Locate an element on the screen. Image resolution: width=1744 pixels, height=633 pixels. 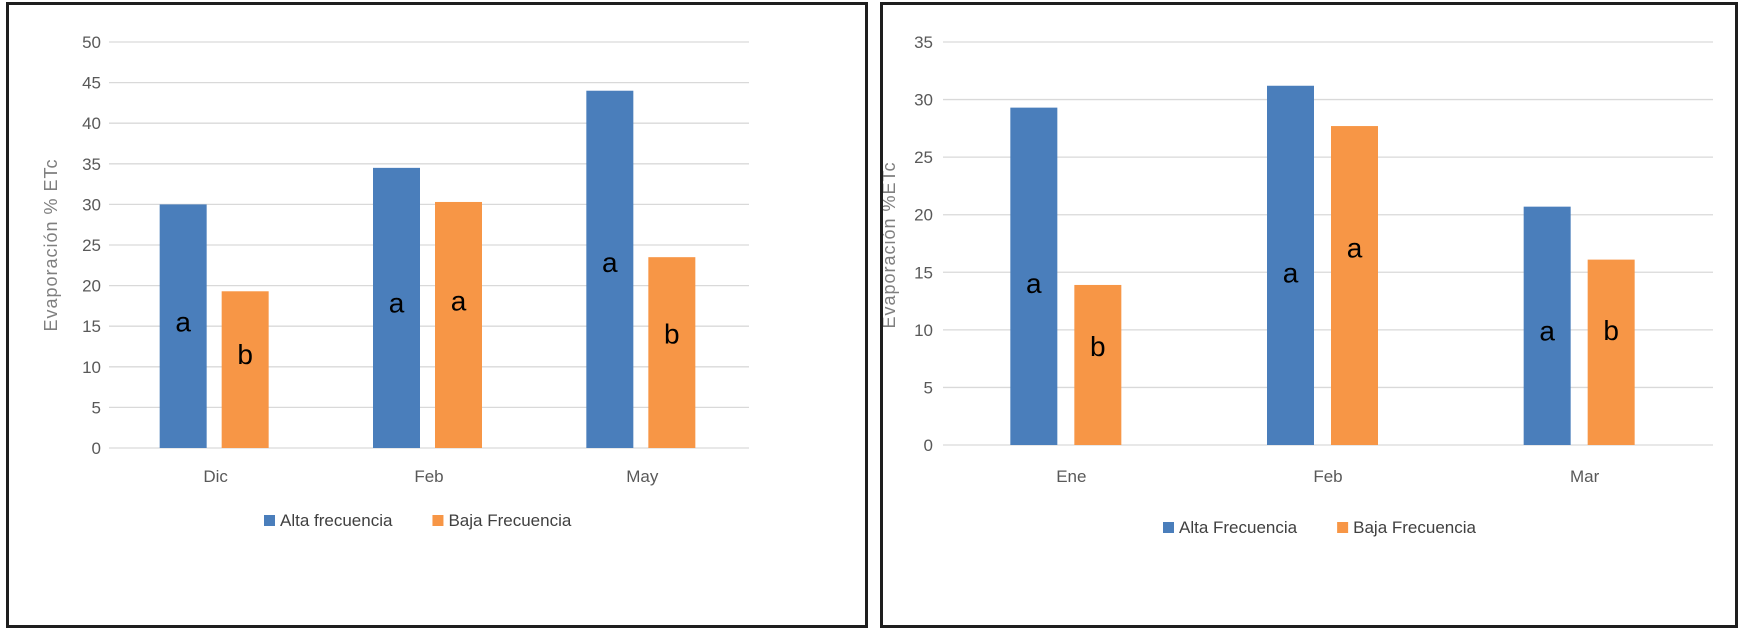
legend-label: Alta frecuencia is located at coordinates (336, 520).